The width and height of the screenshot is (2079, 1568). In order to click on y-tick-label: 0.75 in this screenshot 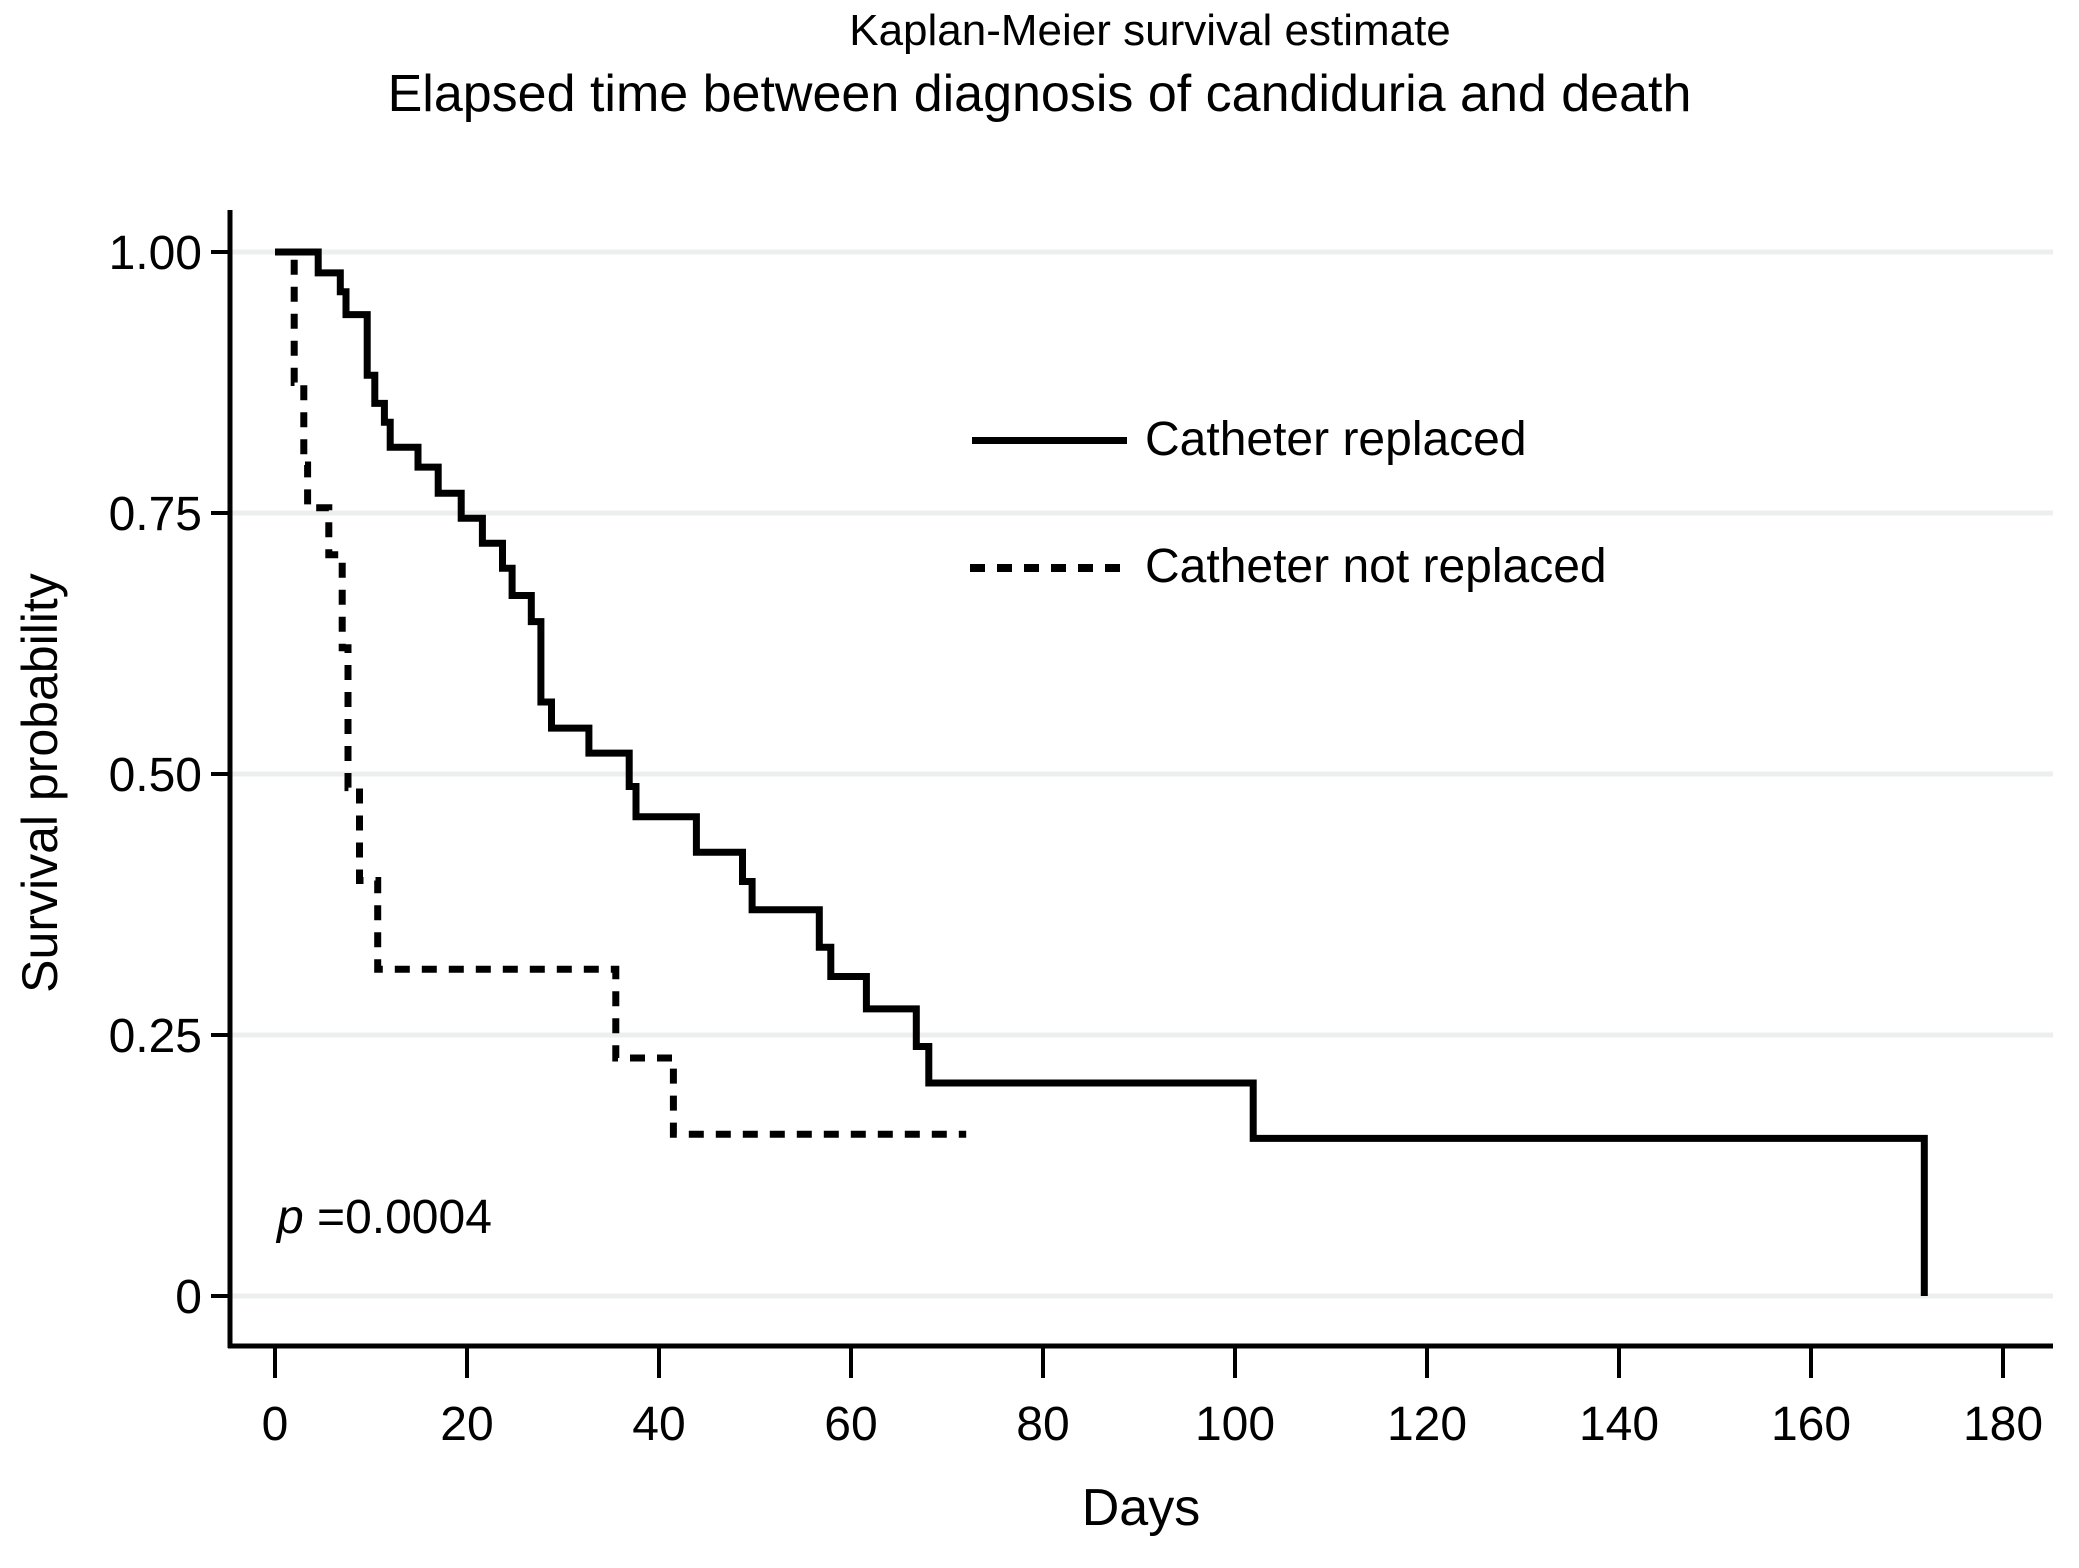, I will do `click(155, 514)`.